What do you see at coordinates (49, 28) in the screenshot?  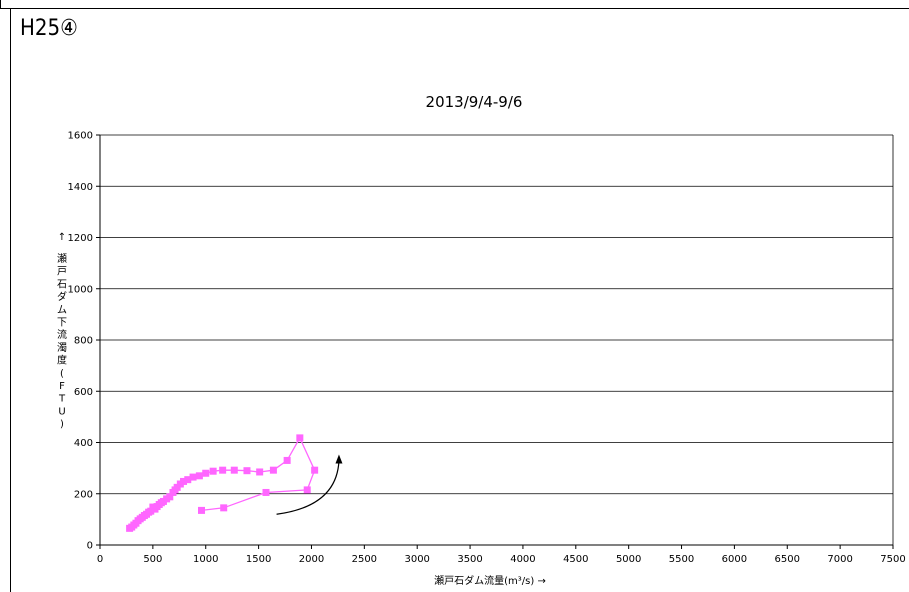 I see `panel-label: H25④` at bounding box center [49, 28].